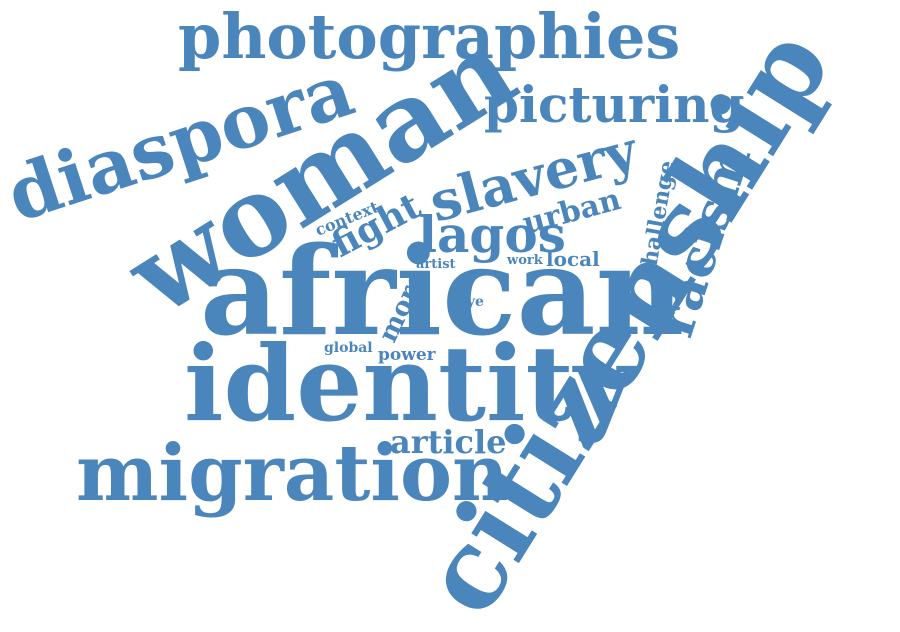 Image resolution: width=900 pixels, height=632 pixels. What do you see at coordinates (525, 260) in the screenshot?
I see `word-local: work` at bounding box center [525, 260].